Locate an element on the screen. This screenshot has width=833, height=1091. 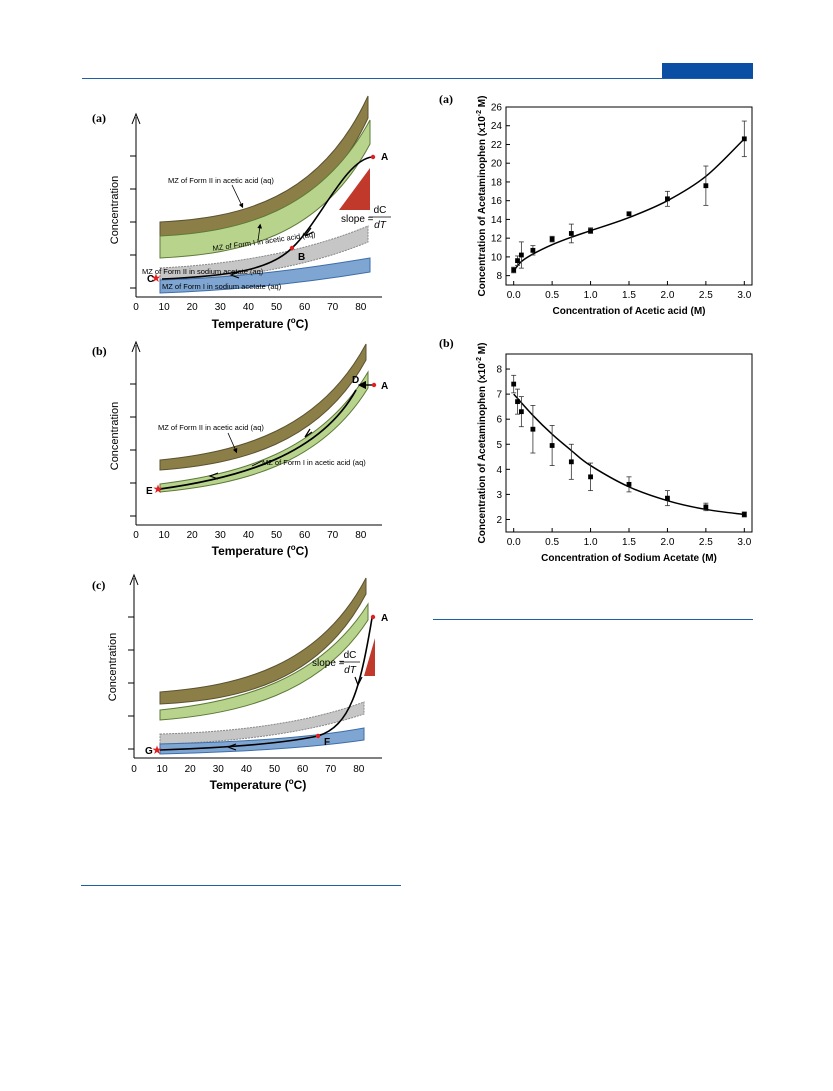
x-axis-label: Concentration of Sodium Acetate (M) is located at coordinates (629, 558).